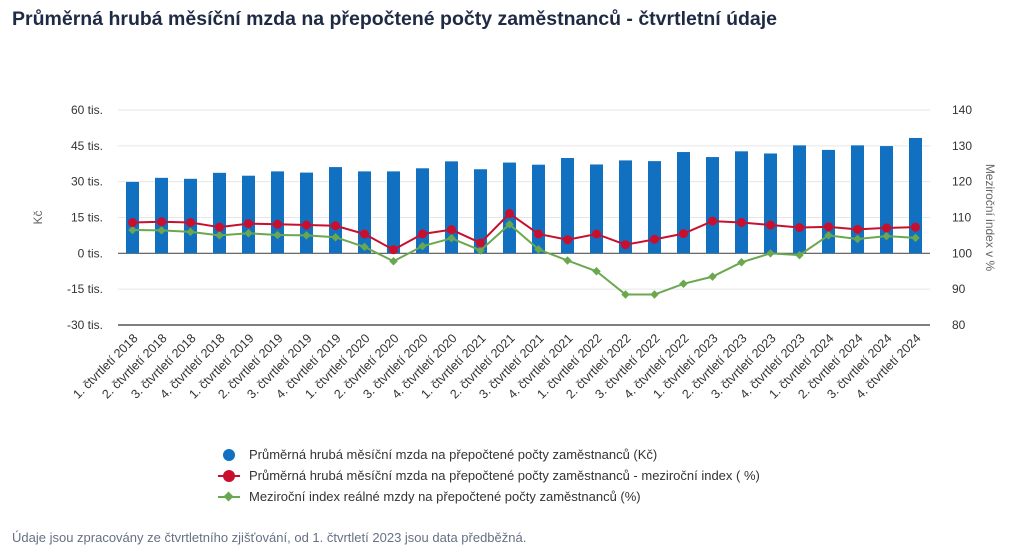  What do you see at coordinates (231, 476) in the screenshot?
I see `legend-nominal-marker-icon` at bounding box center [231, 476].